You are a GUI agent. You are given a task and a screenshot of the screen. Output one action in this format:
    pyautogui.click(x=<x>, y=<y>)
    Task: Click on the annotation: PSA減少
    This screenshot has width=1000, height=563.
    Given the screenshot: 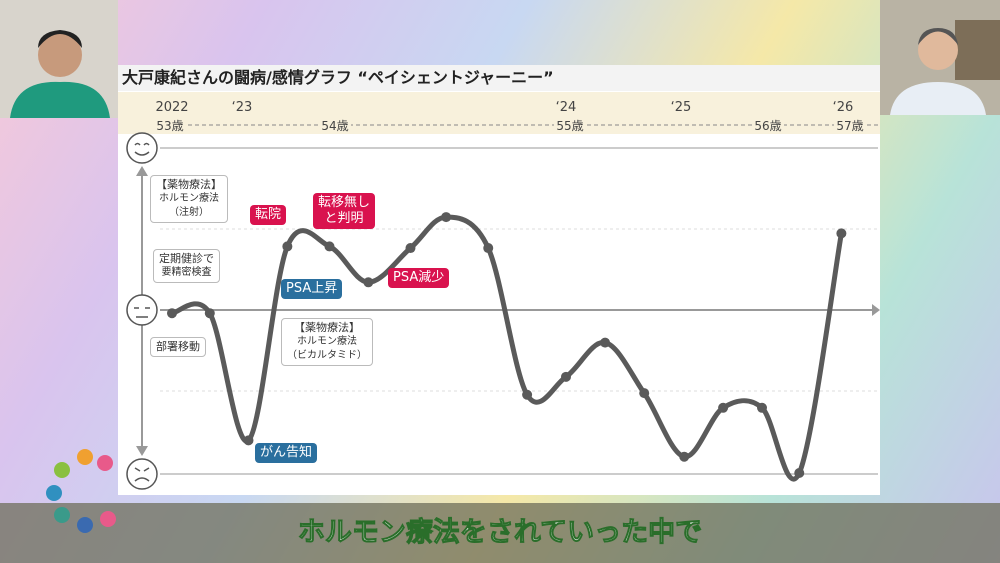 What is the action you would take?
    pyautogui.click(x=419, y=278)
    